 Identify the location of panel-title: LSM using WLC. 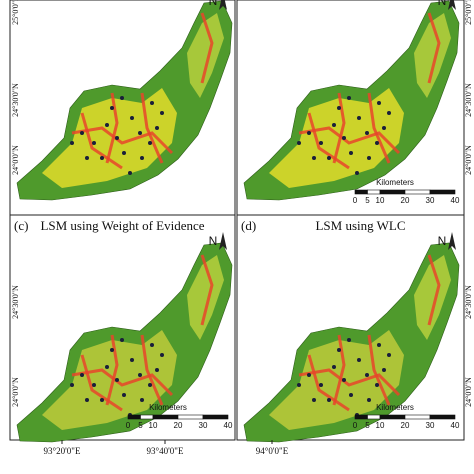
(360, 225).